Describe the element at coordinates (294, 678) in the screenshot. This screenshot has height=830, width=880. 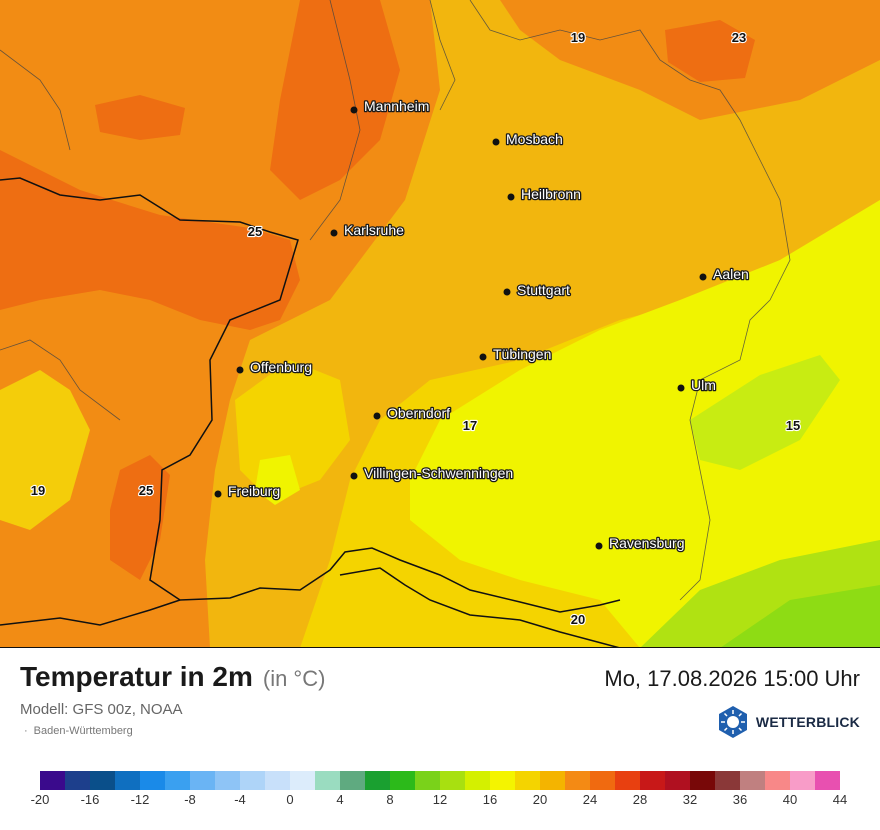
I see `unit-label: (in °C)` at that location.